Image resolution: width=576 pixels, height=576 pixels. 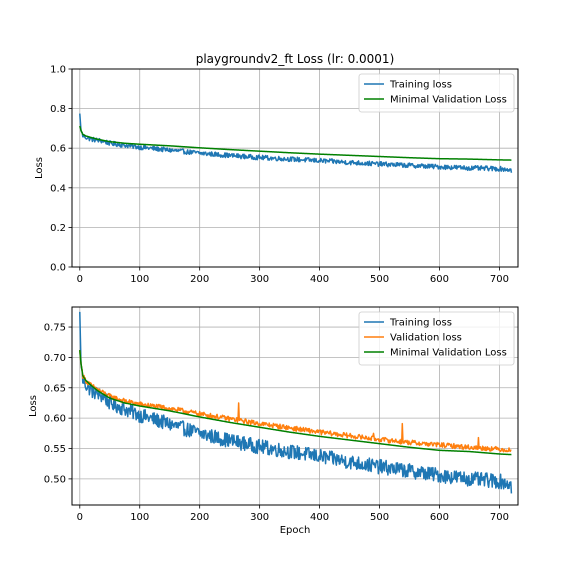 What do you see at coordinates (58, 109) in the screenshot?
I see `y-tick-label: 0.8` at bounding box center [58, 109].